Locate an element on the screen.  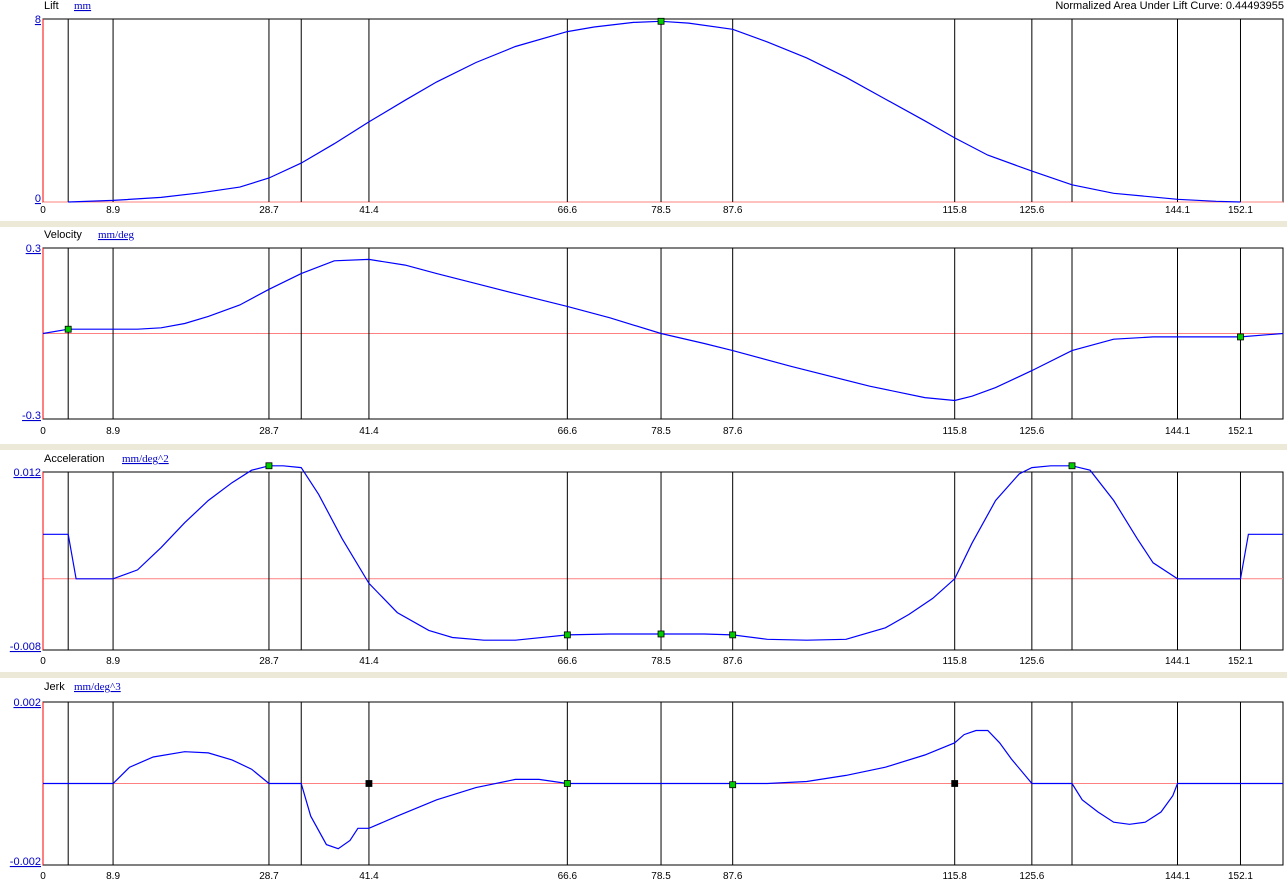
jerk-ymin-label: -0.002 is located at coordinates (25, 862).